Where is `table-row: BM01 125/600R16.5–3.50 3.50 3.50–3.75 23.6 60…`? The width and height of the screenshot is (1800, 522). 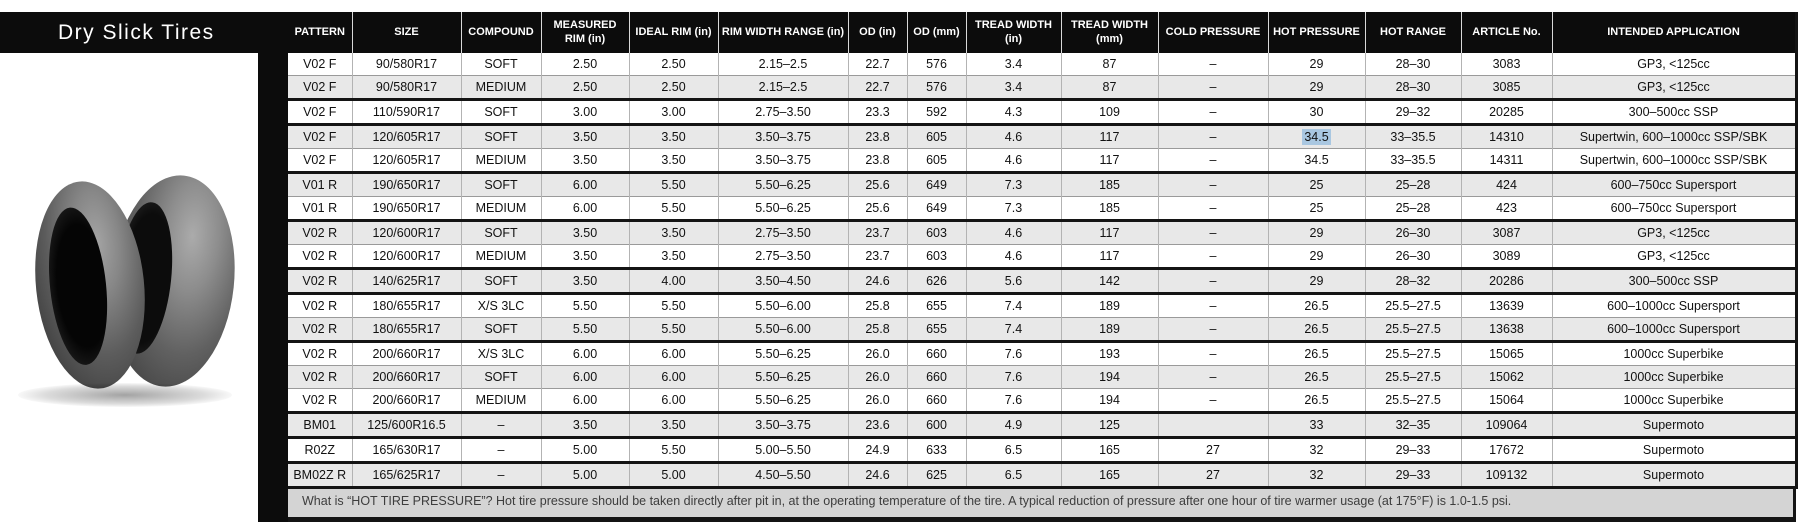
table-row: BM01 125/600R16.5–3.50 3.50 3.50–3.75 23.6 60… is located at coordinates (1042, 425).